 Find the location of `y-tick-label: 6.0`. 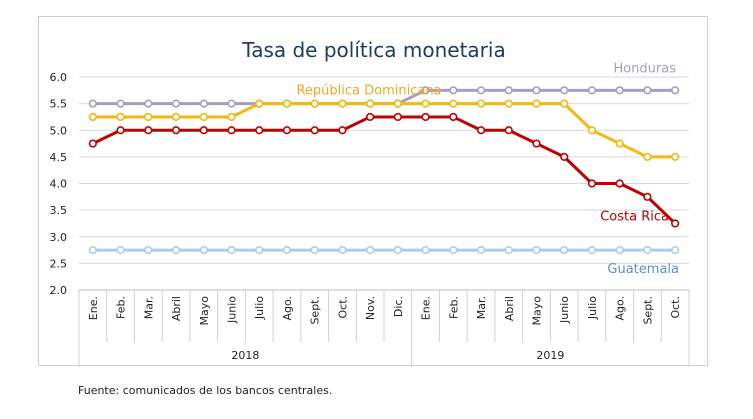

y-tick-label: 6.0 is located at coordinates (59, 77).